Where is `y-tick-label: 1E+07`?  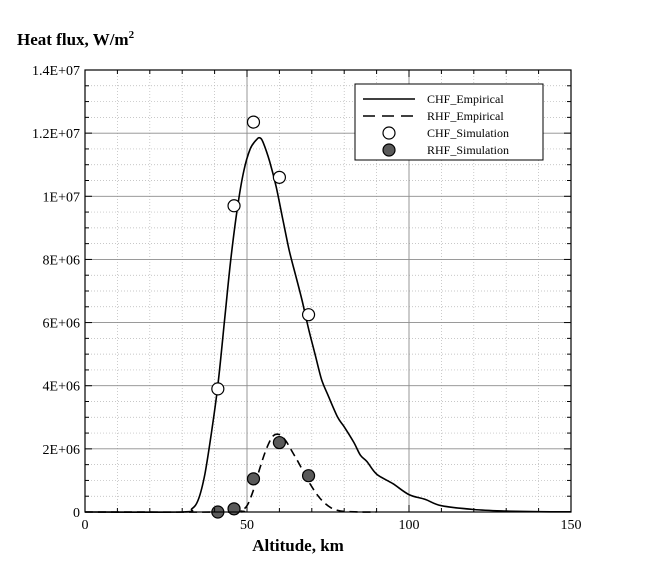 y-tick-label: 1E+07 is located at coordinates (61, 197).